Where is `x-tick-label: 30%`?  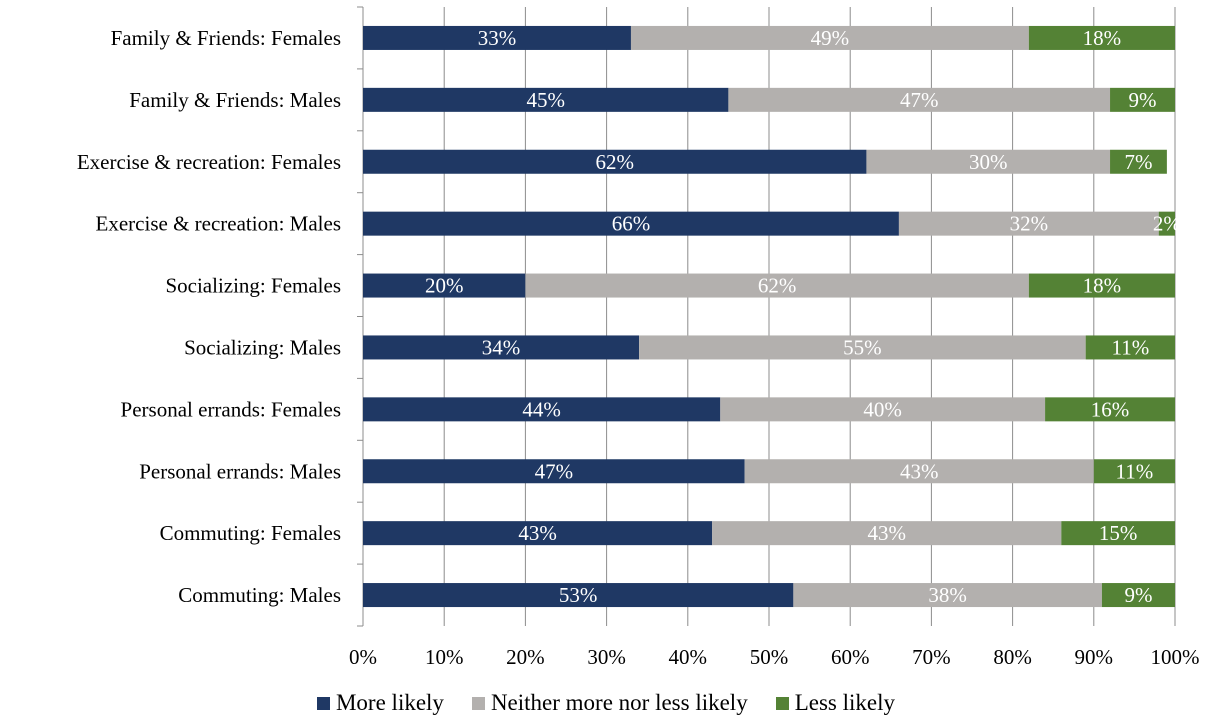 x-tick-label: 30% is located at coordinates (606, 657).